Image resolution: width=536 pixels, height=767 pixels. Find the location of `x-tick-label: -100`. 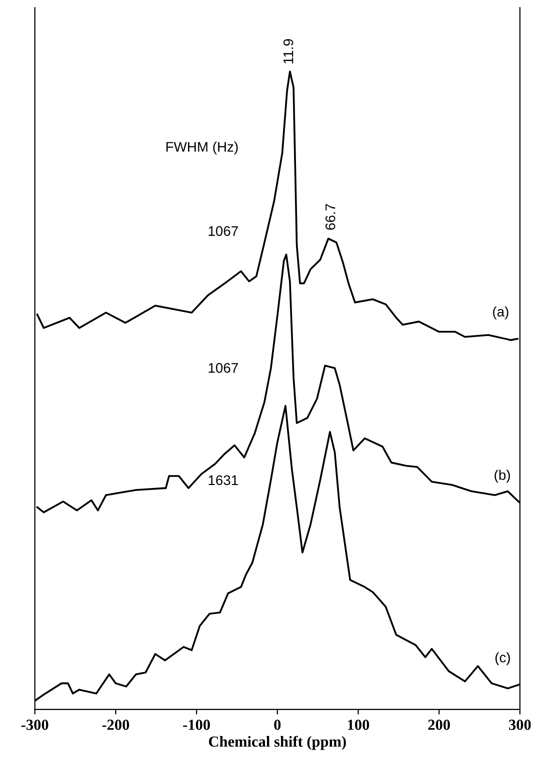

x-tick-label: -100 is located at coordinates (196, 725).